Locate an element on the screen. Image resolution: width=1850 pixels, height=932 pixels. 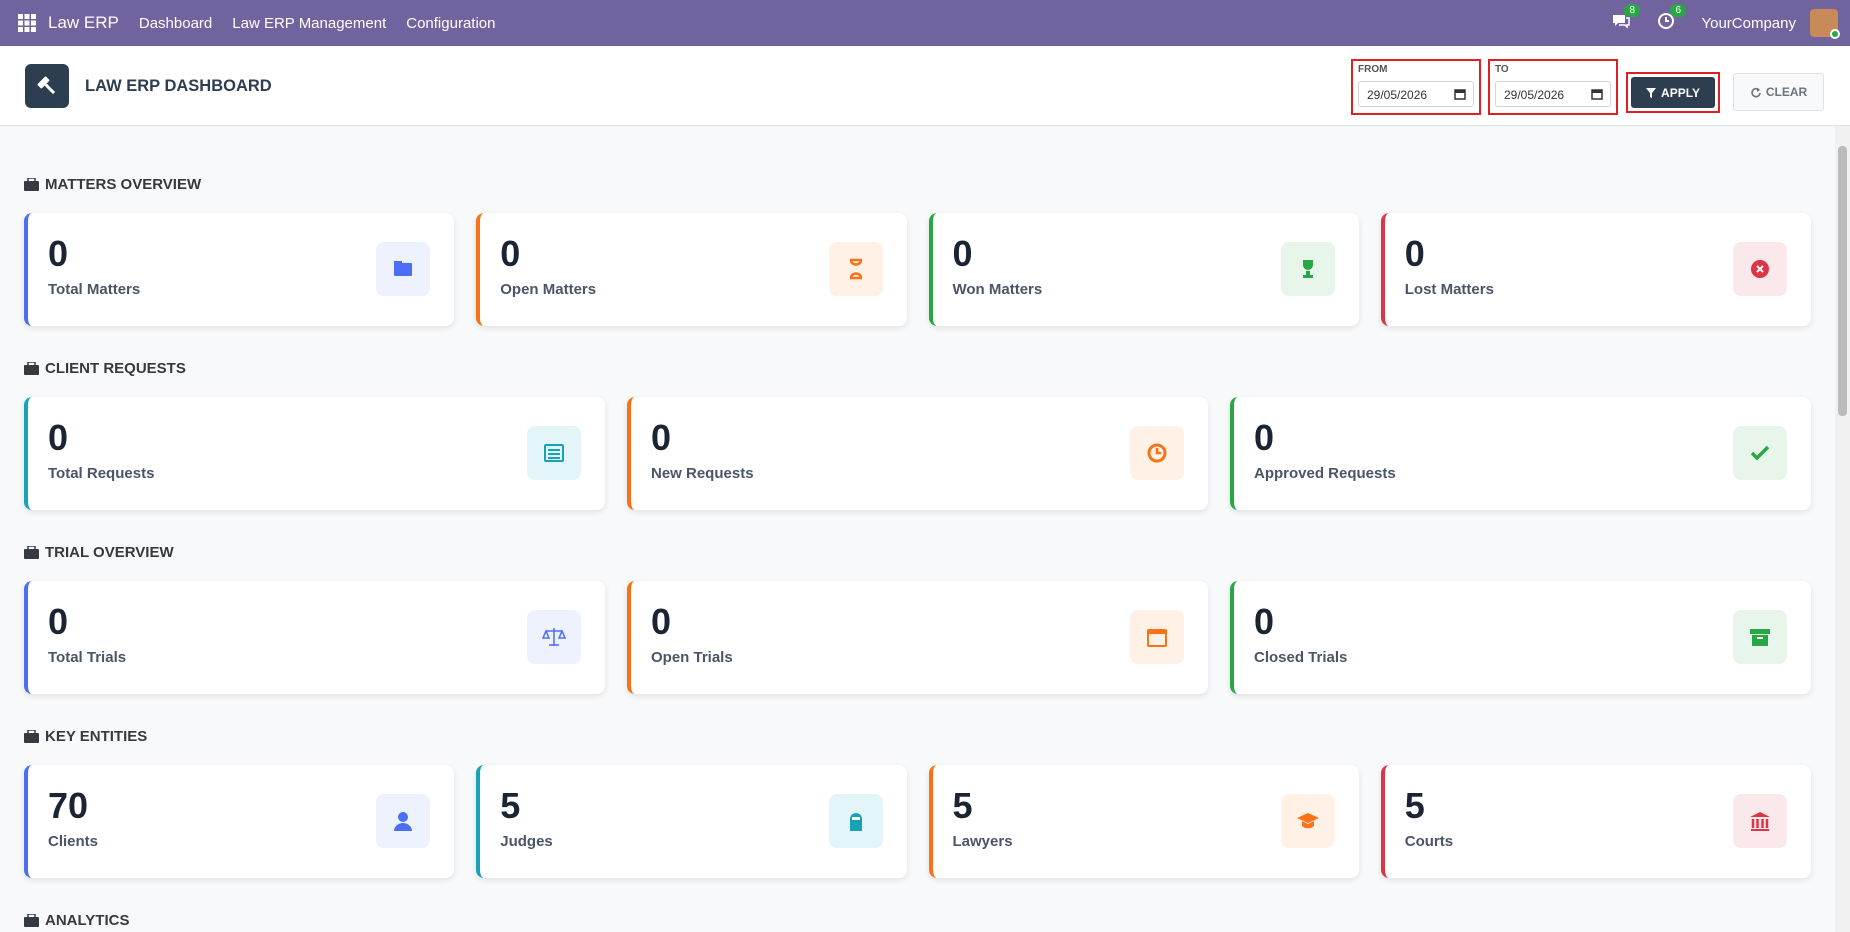
stat-card: 0 Approved Requests is located at coordinates (1520, 453).